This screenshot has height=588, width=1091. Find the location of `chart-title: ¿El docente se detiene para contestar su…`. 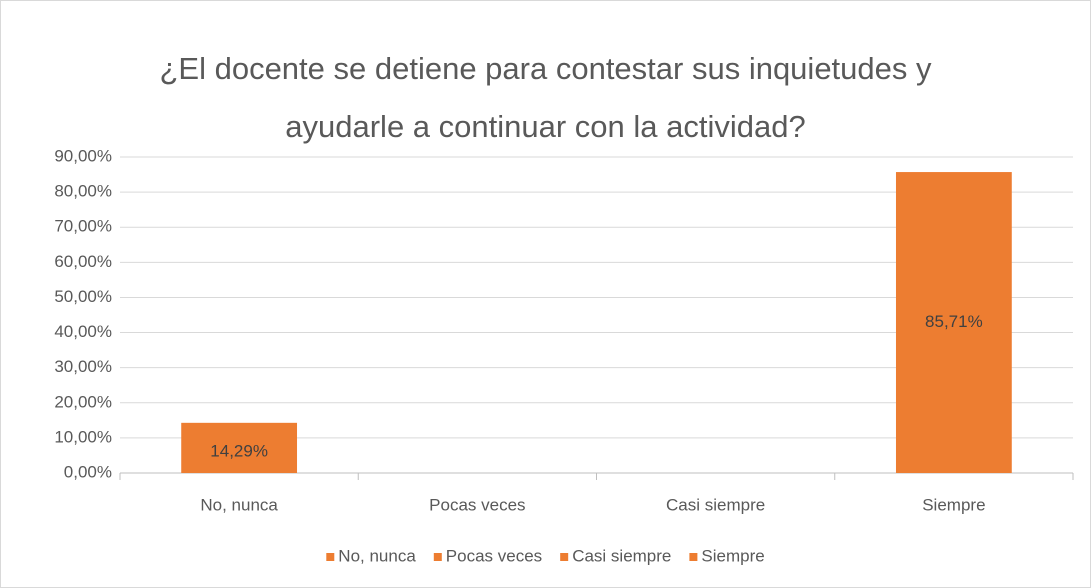

chart-title: ¿El docente se detiene para contestar su… is located at coordinates (545, 97).